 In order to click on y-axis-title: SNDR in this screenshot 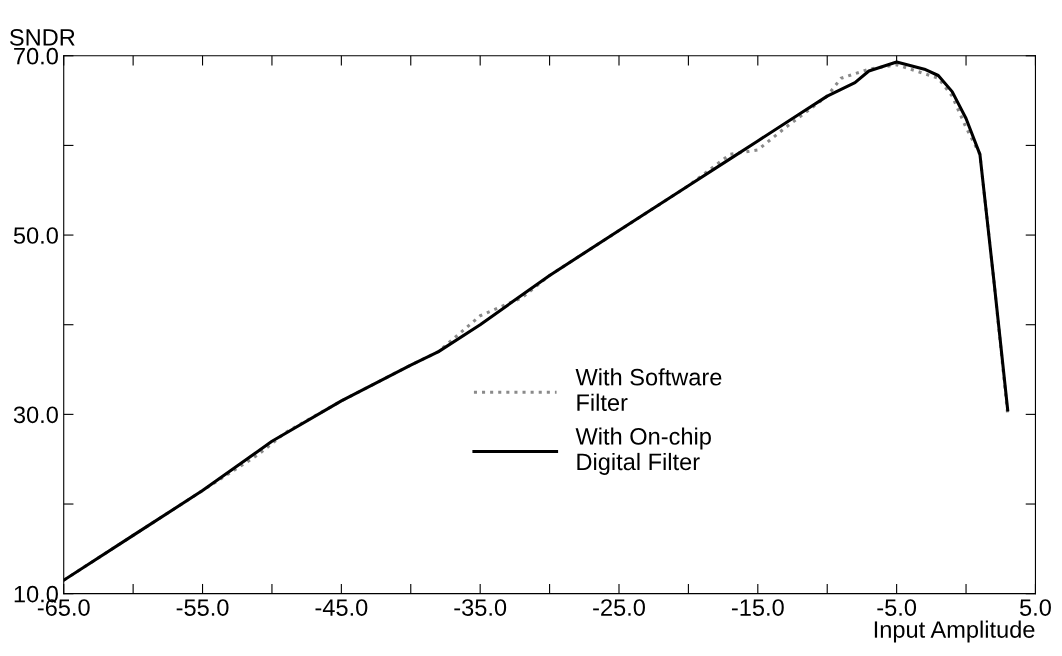, I will do `click(42, 37)`.